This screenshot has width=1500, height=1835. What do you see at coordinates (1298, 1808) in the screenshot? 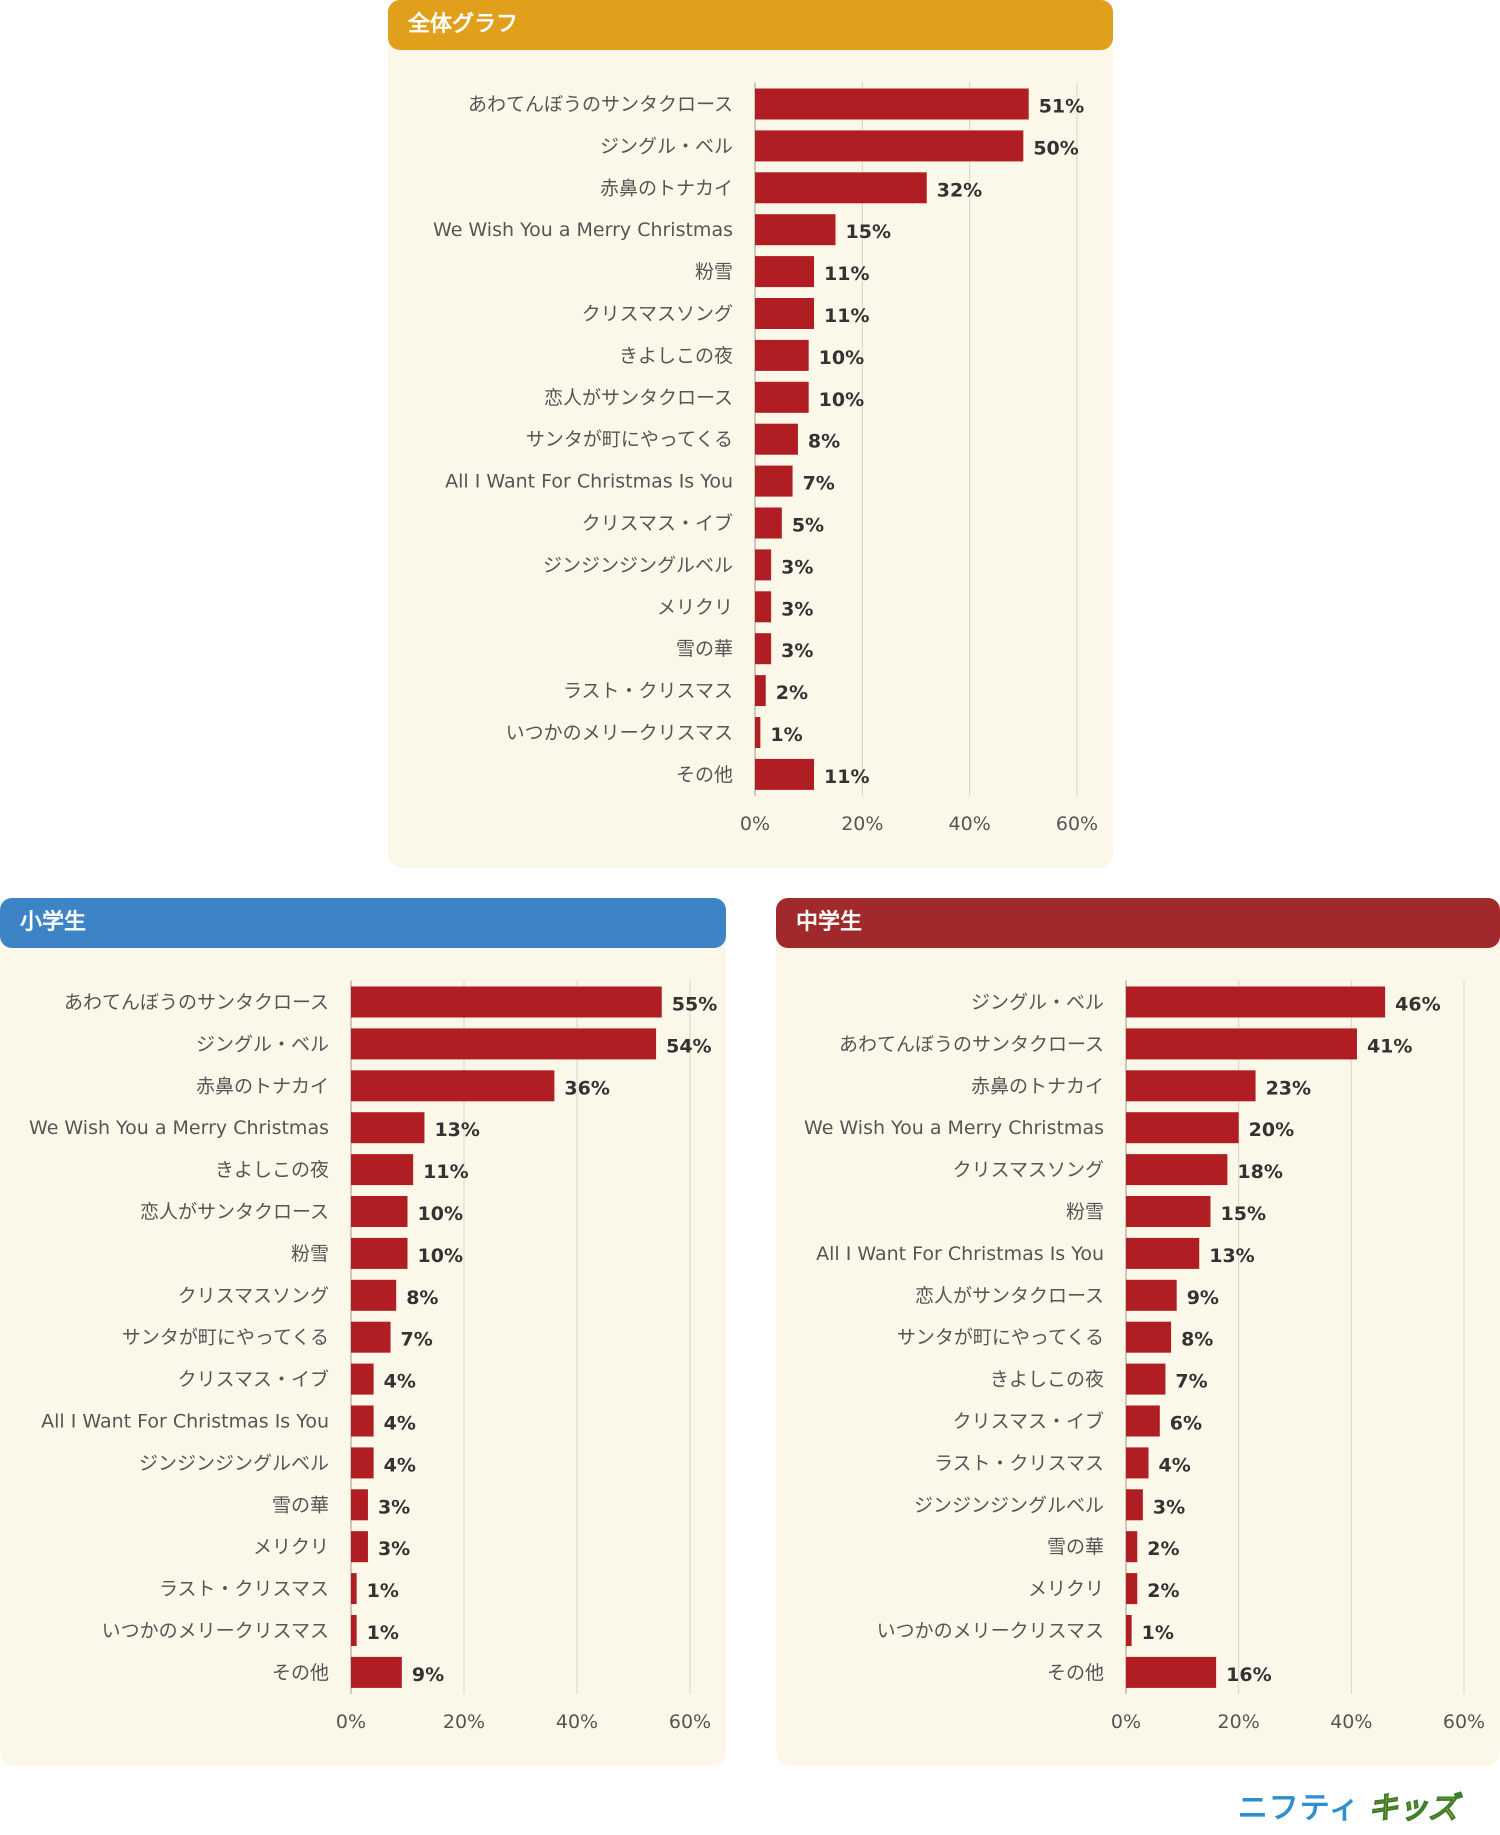
I see `logo-text-nifty: ニフティ` at bounding box center [1298, 1808].